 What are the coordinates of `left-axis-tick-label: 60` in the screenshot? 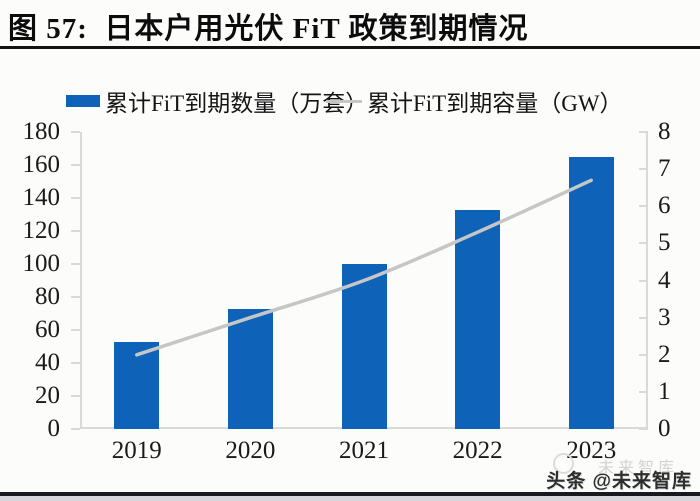 It's located at (47, 329).